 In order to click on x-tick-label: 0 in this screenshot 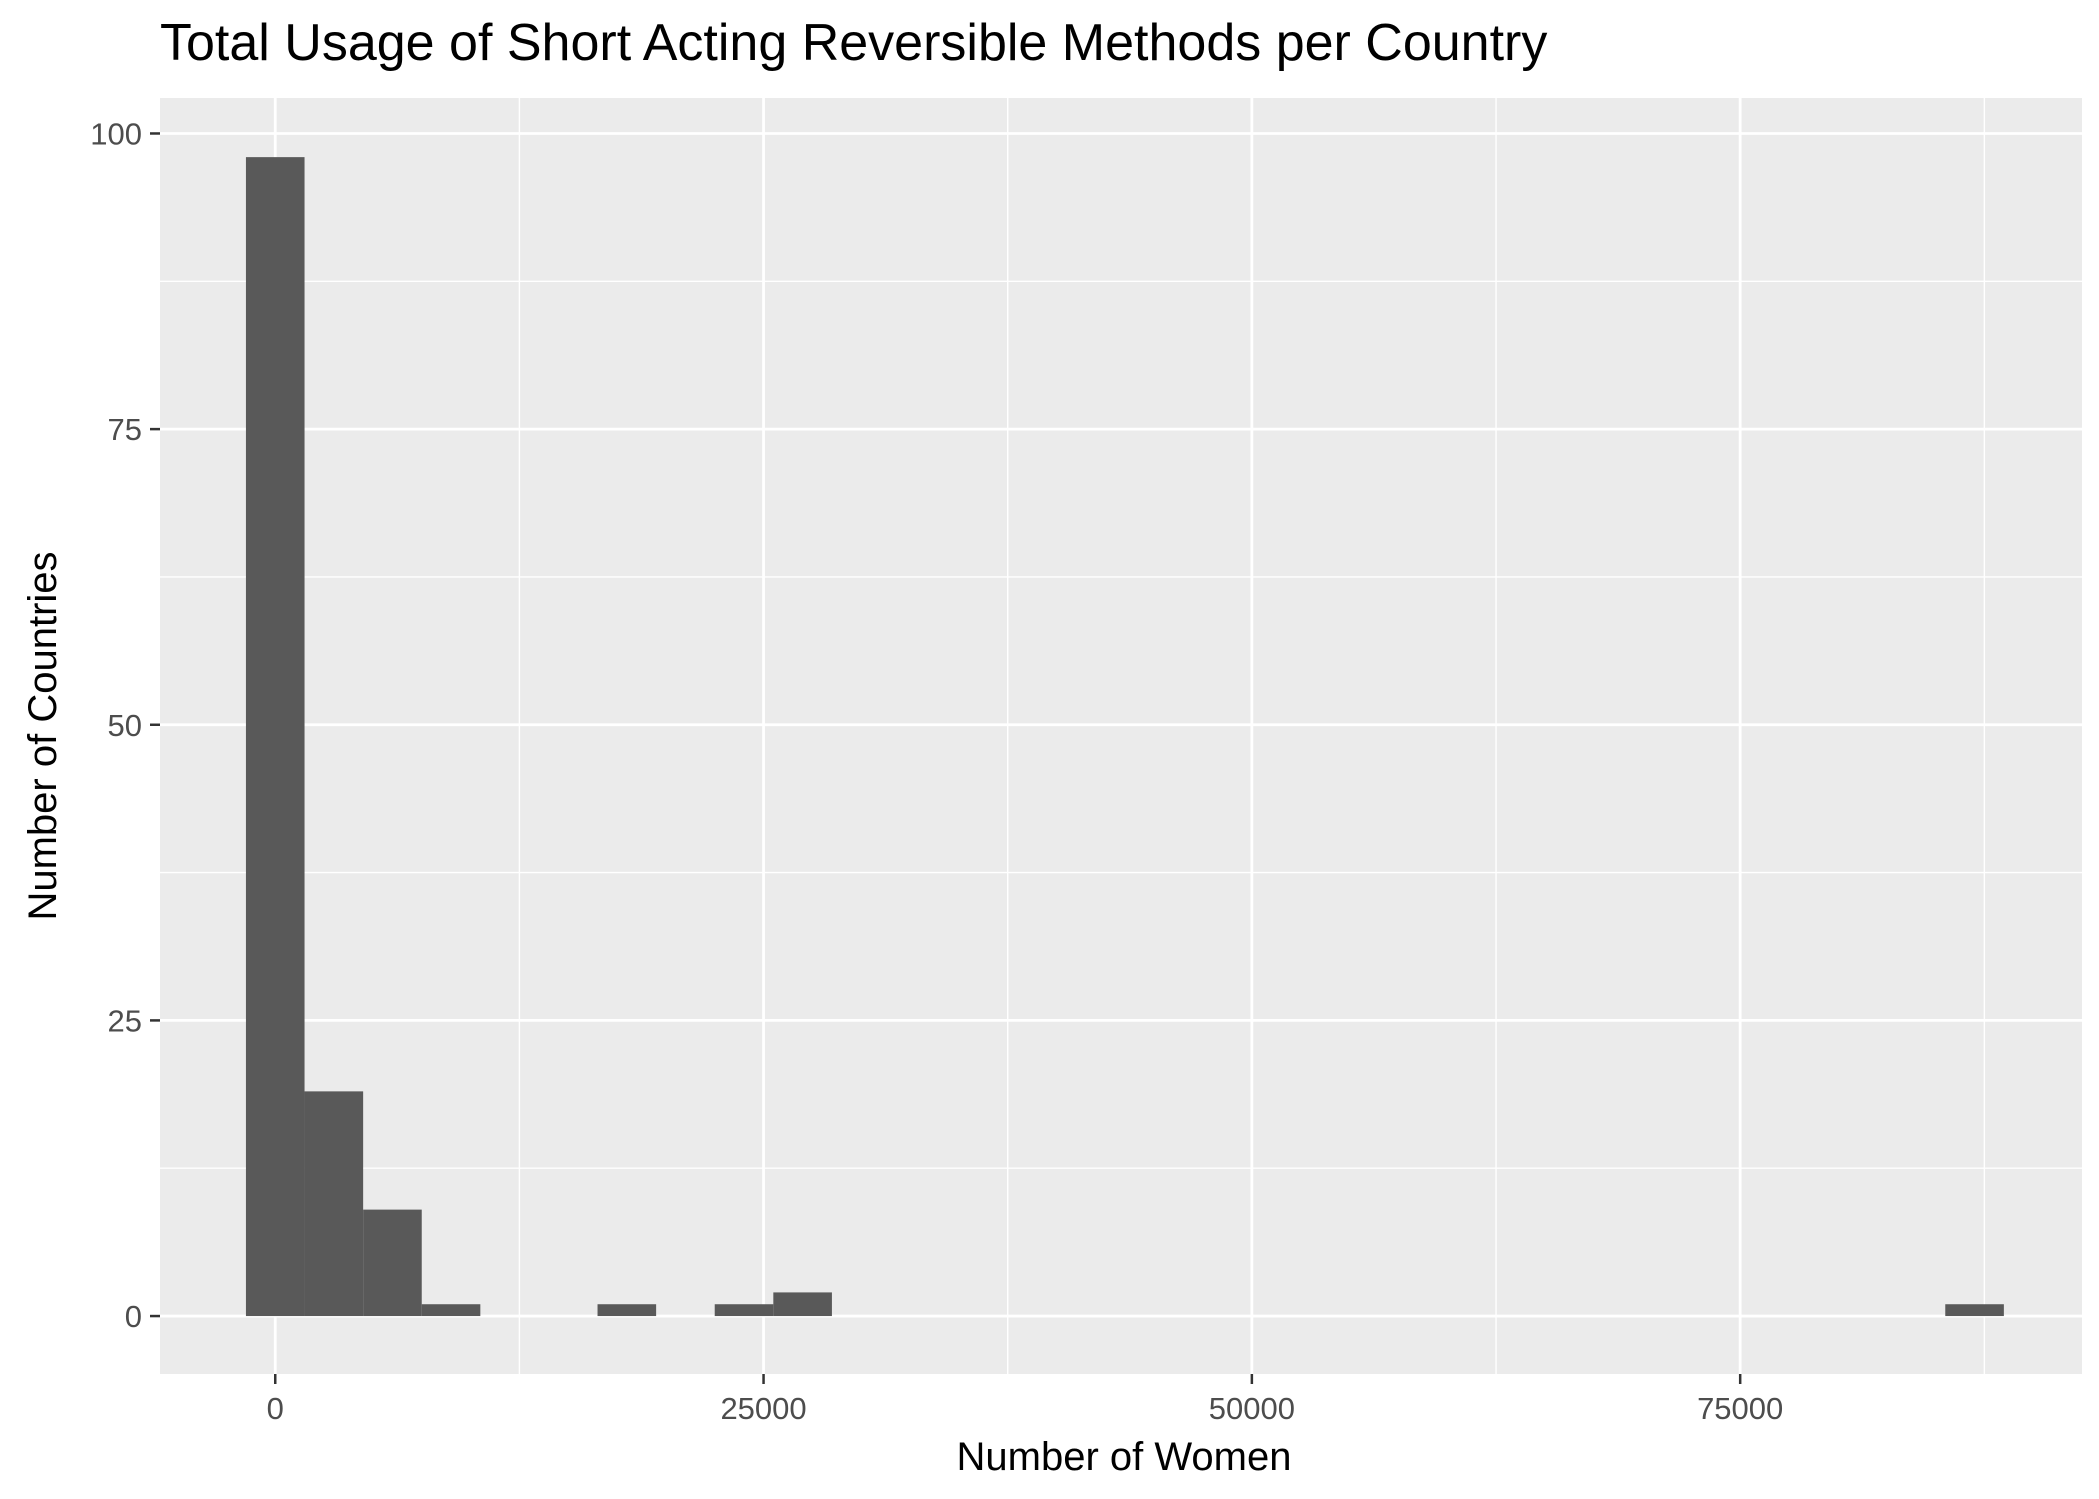, I will do `click(275, 1408)`.